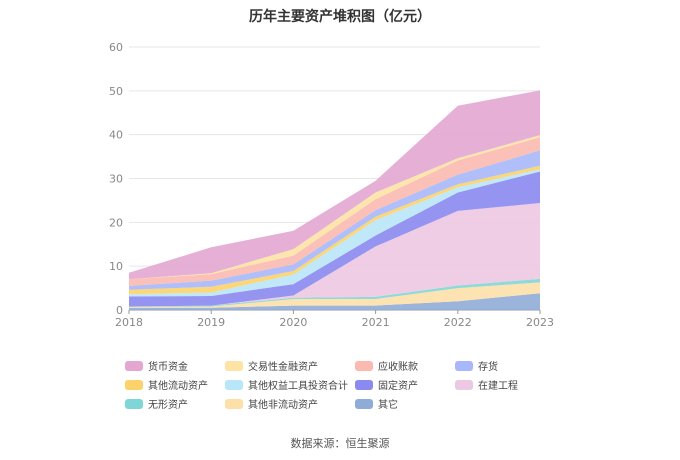 The image size is (680, 460). I want to click on legend-item: 在建工程, so click(505, 384).